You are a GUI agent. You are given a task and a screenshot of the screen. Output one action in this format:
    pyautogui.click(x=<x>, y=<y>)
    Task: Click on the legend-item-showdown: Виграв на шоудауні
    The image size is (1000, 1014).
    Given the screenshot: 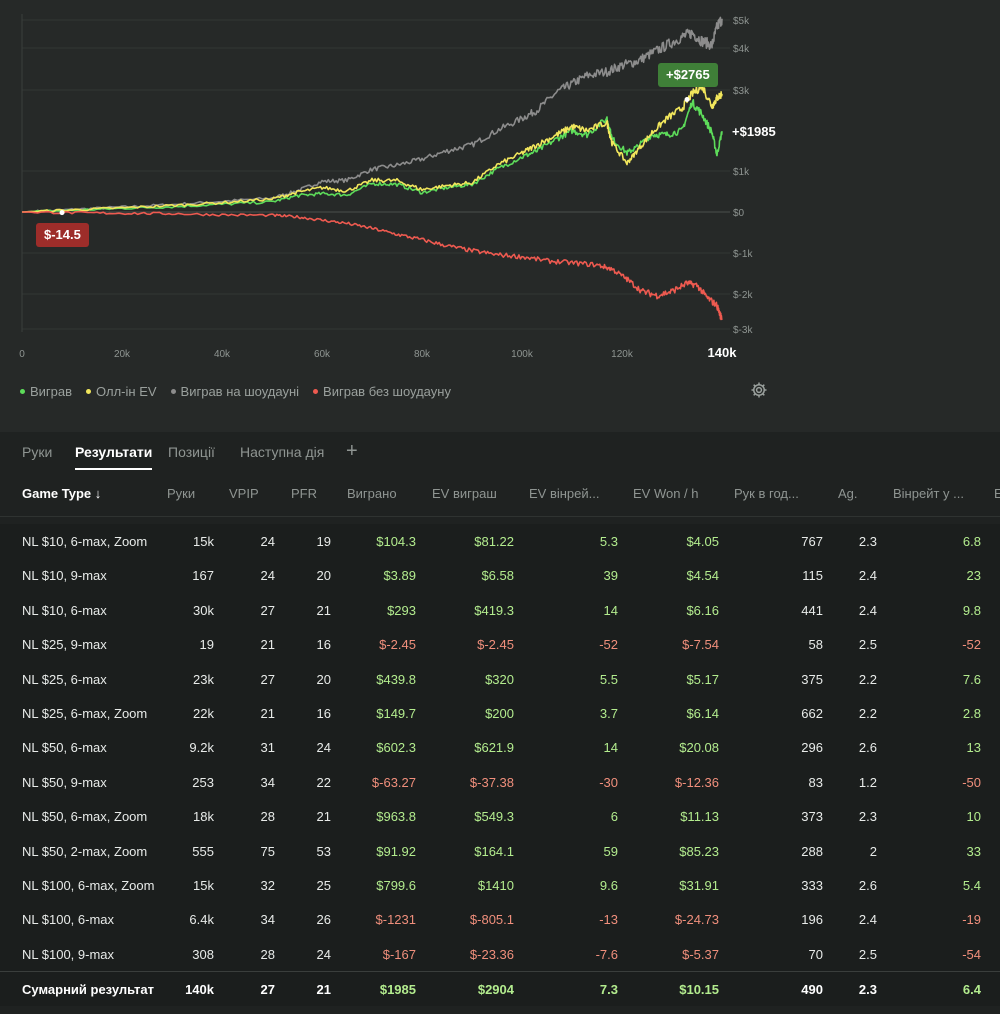 What is the action you would take?
    pyautogui.click(x=235, y=391)
    